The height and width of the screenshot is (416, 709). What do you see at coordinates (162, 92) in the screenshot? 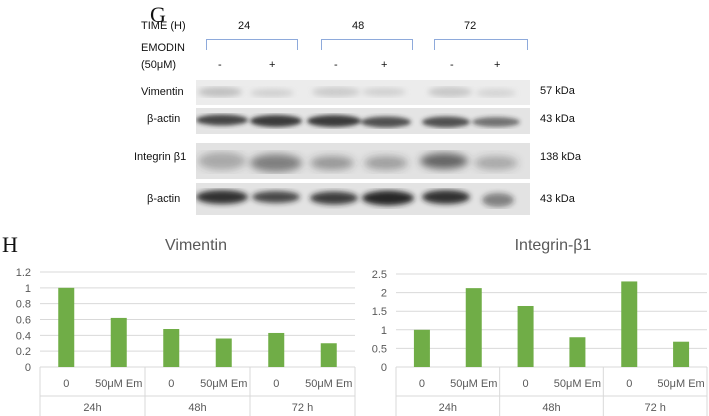
I see `row-label-vimentin: Vimentin` at bounding box center [162, 92].